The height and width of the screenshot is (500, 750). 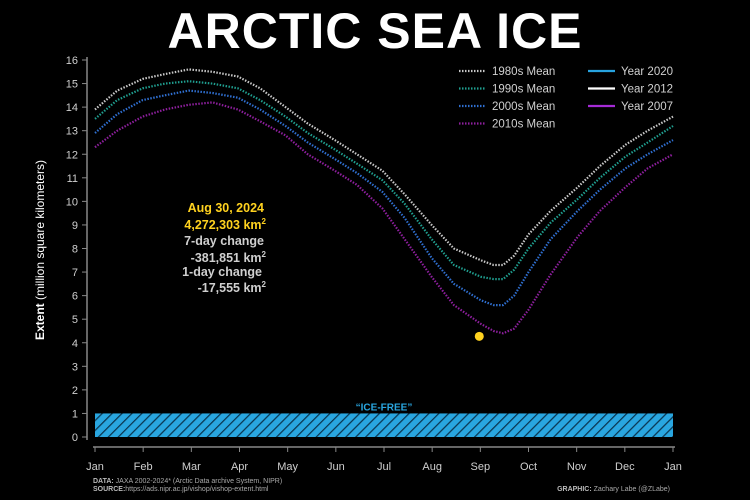 What do you see at coordinates (226, 208) in the screenshot?
I see `annotation-date: Aug 30, 2024` at bounding box center [226, 208].